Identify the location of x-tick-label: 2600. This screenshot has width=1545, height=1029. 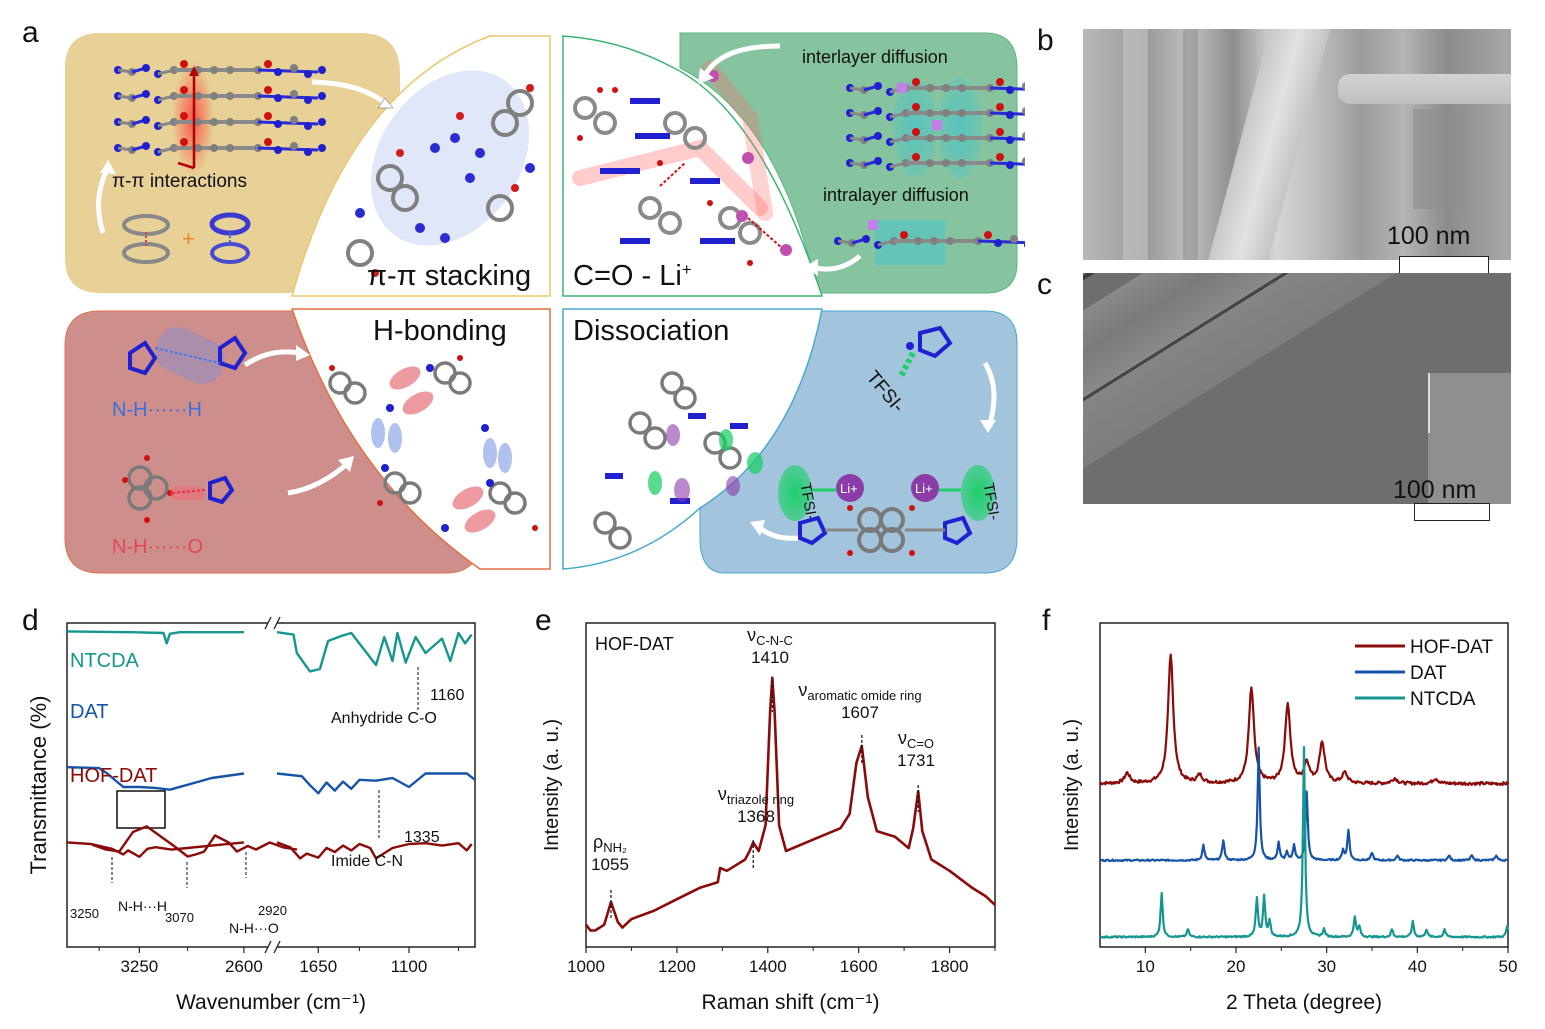
(244, 966).